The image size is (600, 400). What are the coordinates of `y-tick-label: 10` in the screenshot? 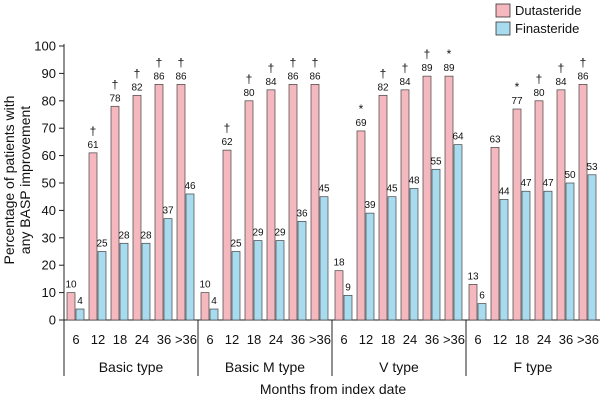 It's located at (49, 292).